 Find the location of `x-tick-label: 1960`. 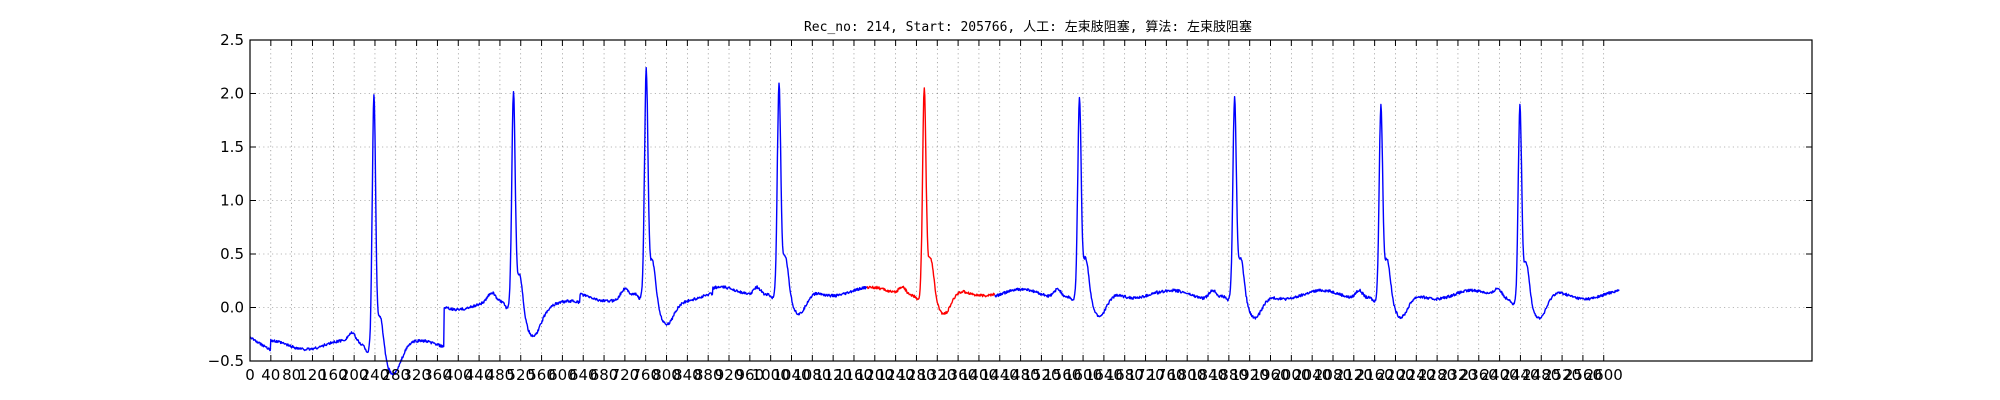

x-tick-label: 1960 is located at coordinates (1270, 375).